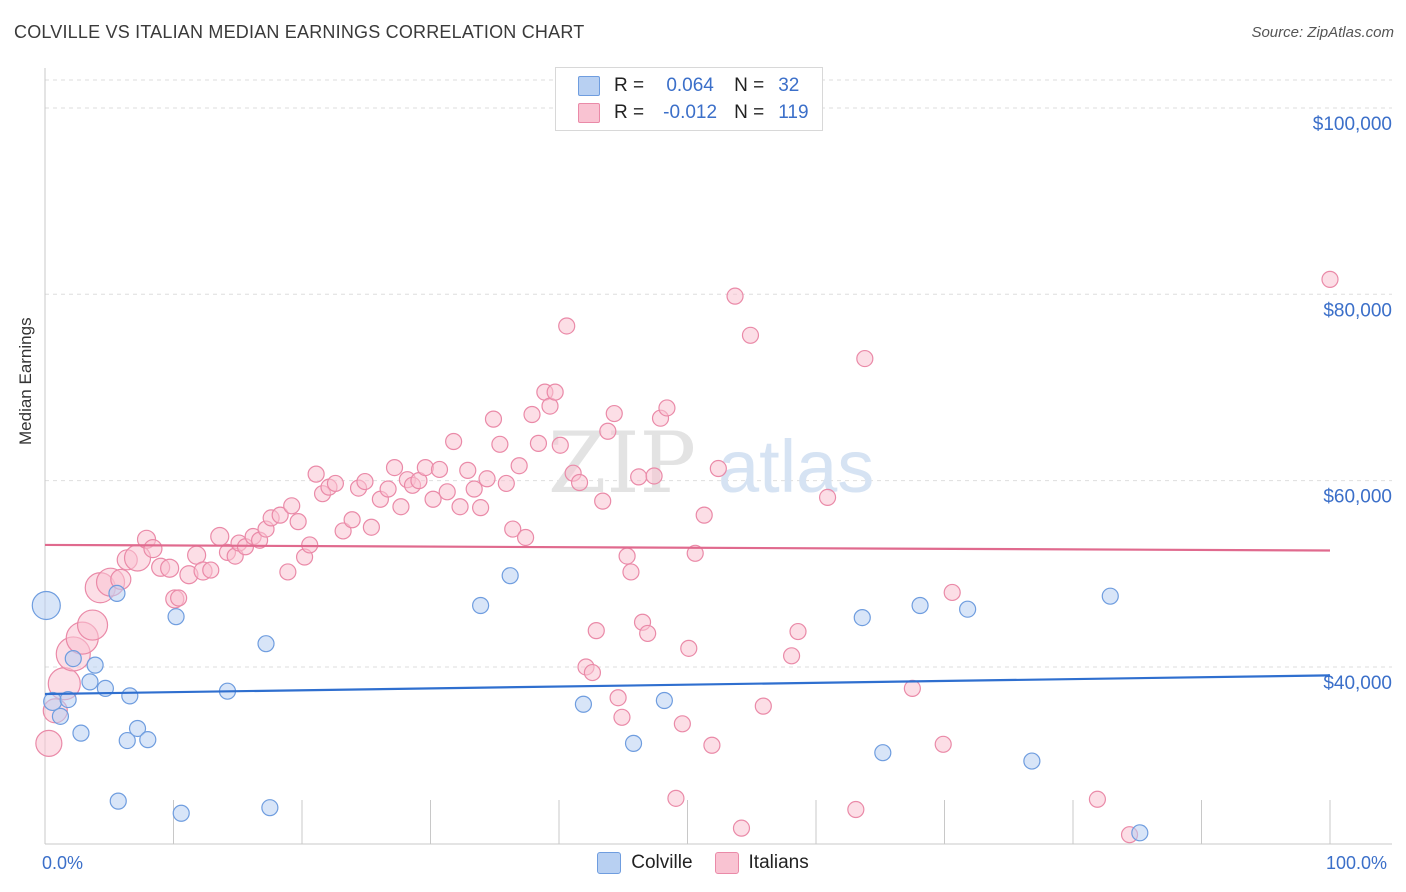 The width and height of the screenshot is (1406, 892). Describe the element at coordinates (629, 85) in the screenshot. I see `colville-r-label: R =` at that location.